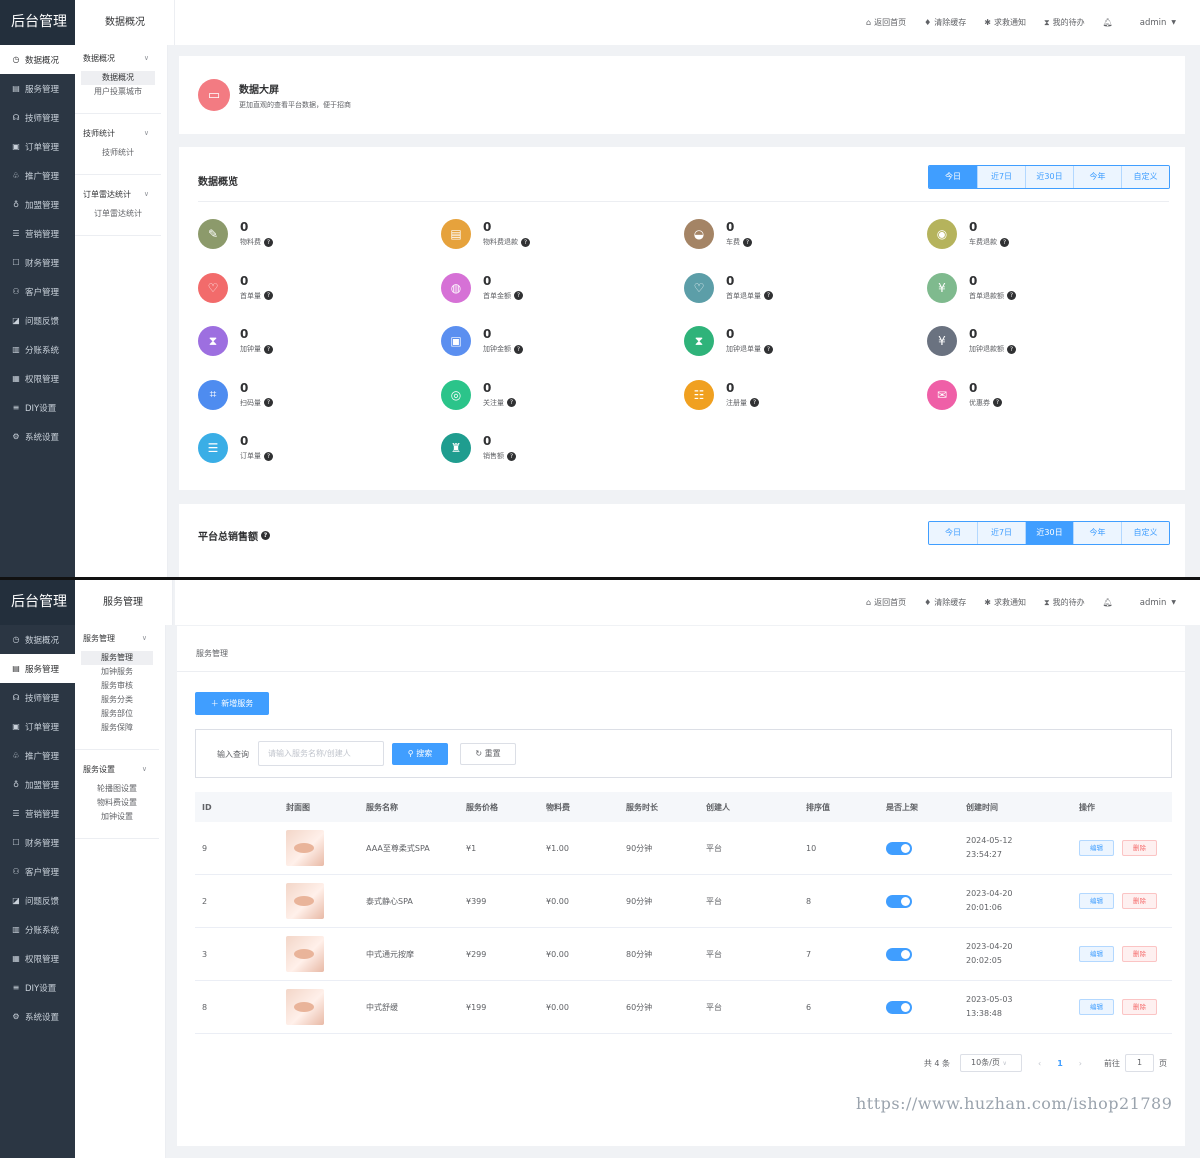 This screenshot has width=1200, height=1158. What do you see at coordinates (118, 194) in the screenshot?
I see `subnav-group-title: 订单雷达统计 ∨` at bounding box center [118, 194].